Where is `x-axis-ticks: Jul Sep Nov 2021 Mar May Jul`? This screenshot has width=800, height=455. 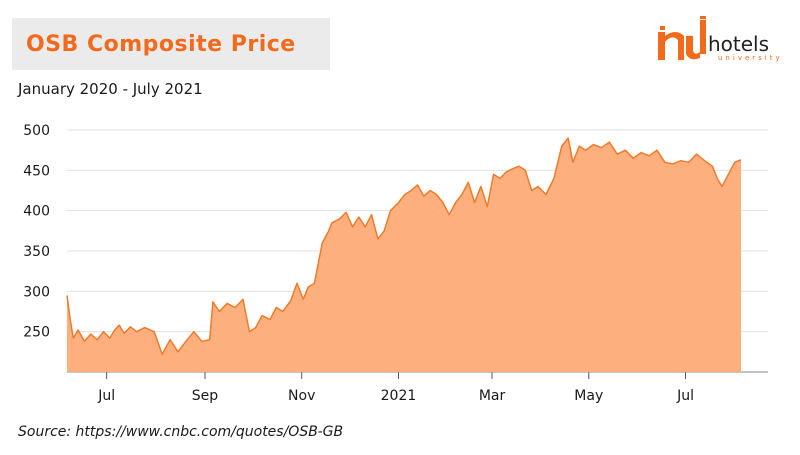
x-axis-ticks: Jul Sep Nov 2021 Mar May Jul is located at coordinates (417, 387).